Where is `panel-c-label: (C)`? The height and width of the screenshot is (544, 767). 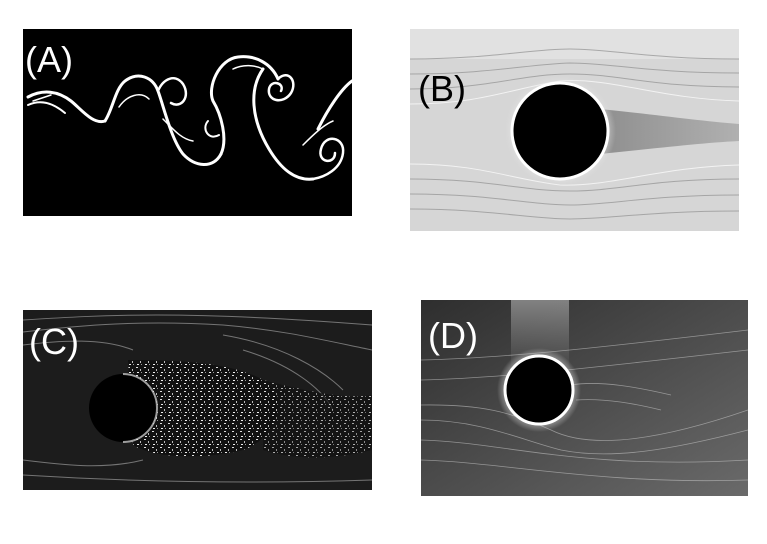
panel-c-label: (C) is located at coordinates (54, 341).